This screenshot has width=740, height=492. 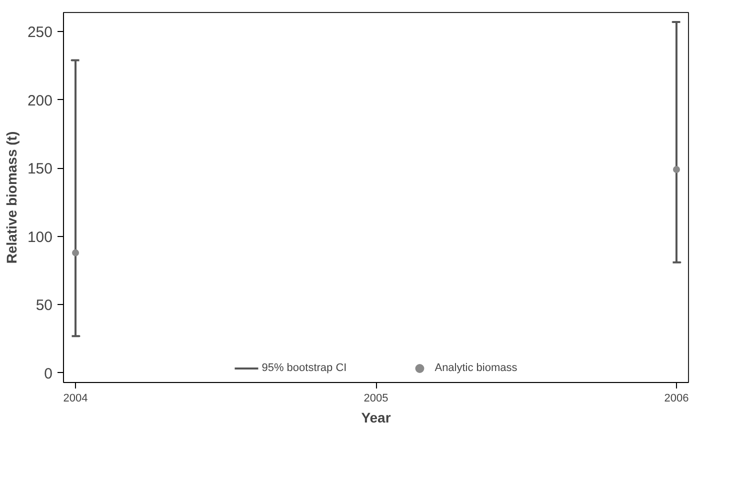 What do you see at coordinates (376, 398) in the screenshot?
I see `x-tick-label: 2005` at bounding box center [376, 398].